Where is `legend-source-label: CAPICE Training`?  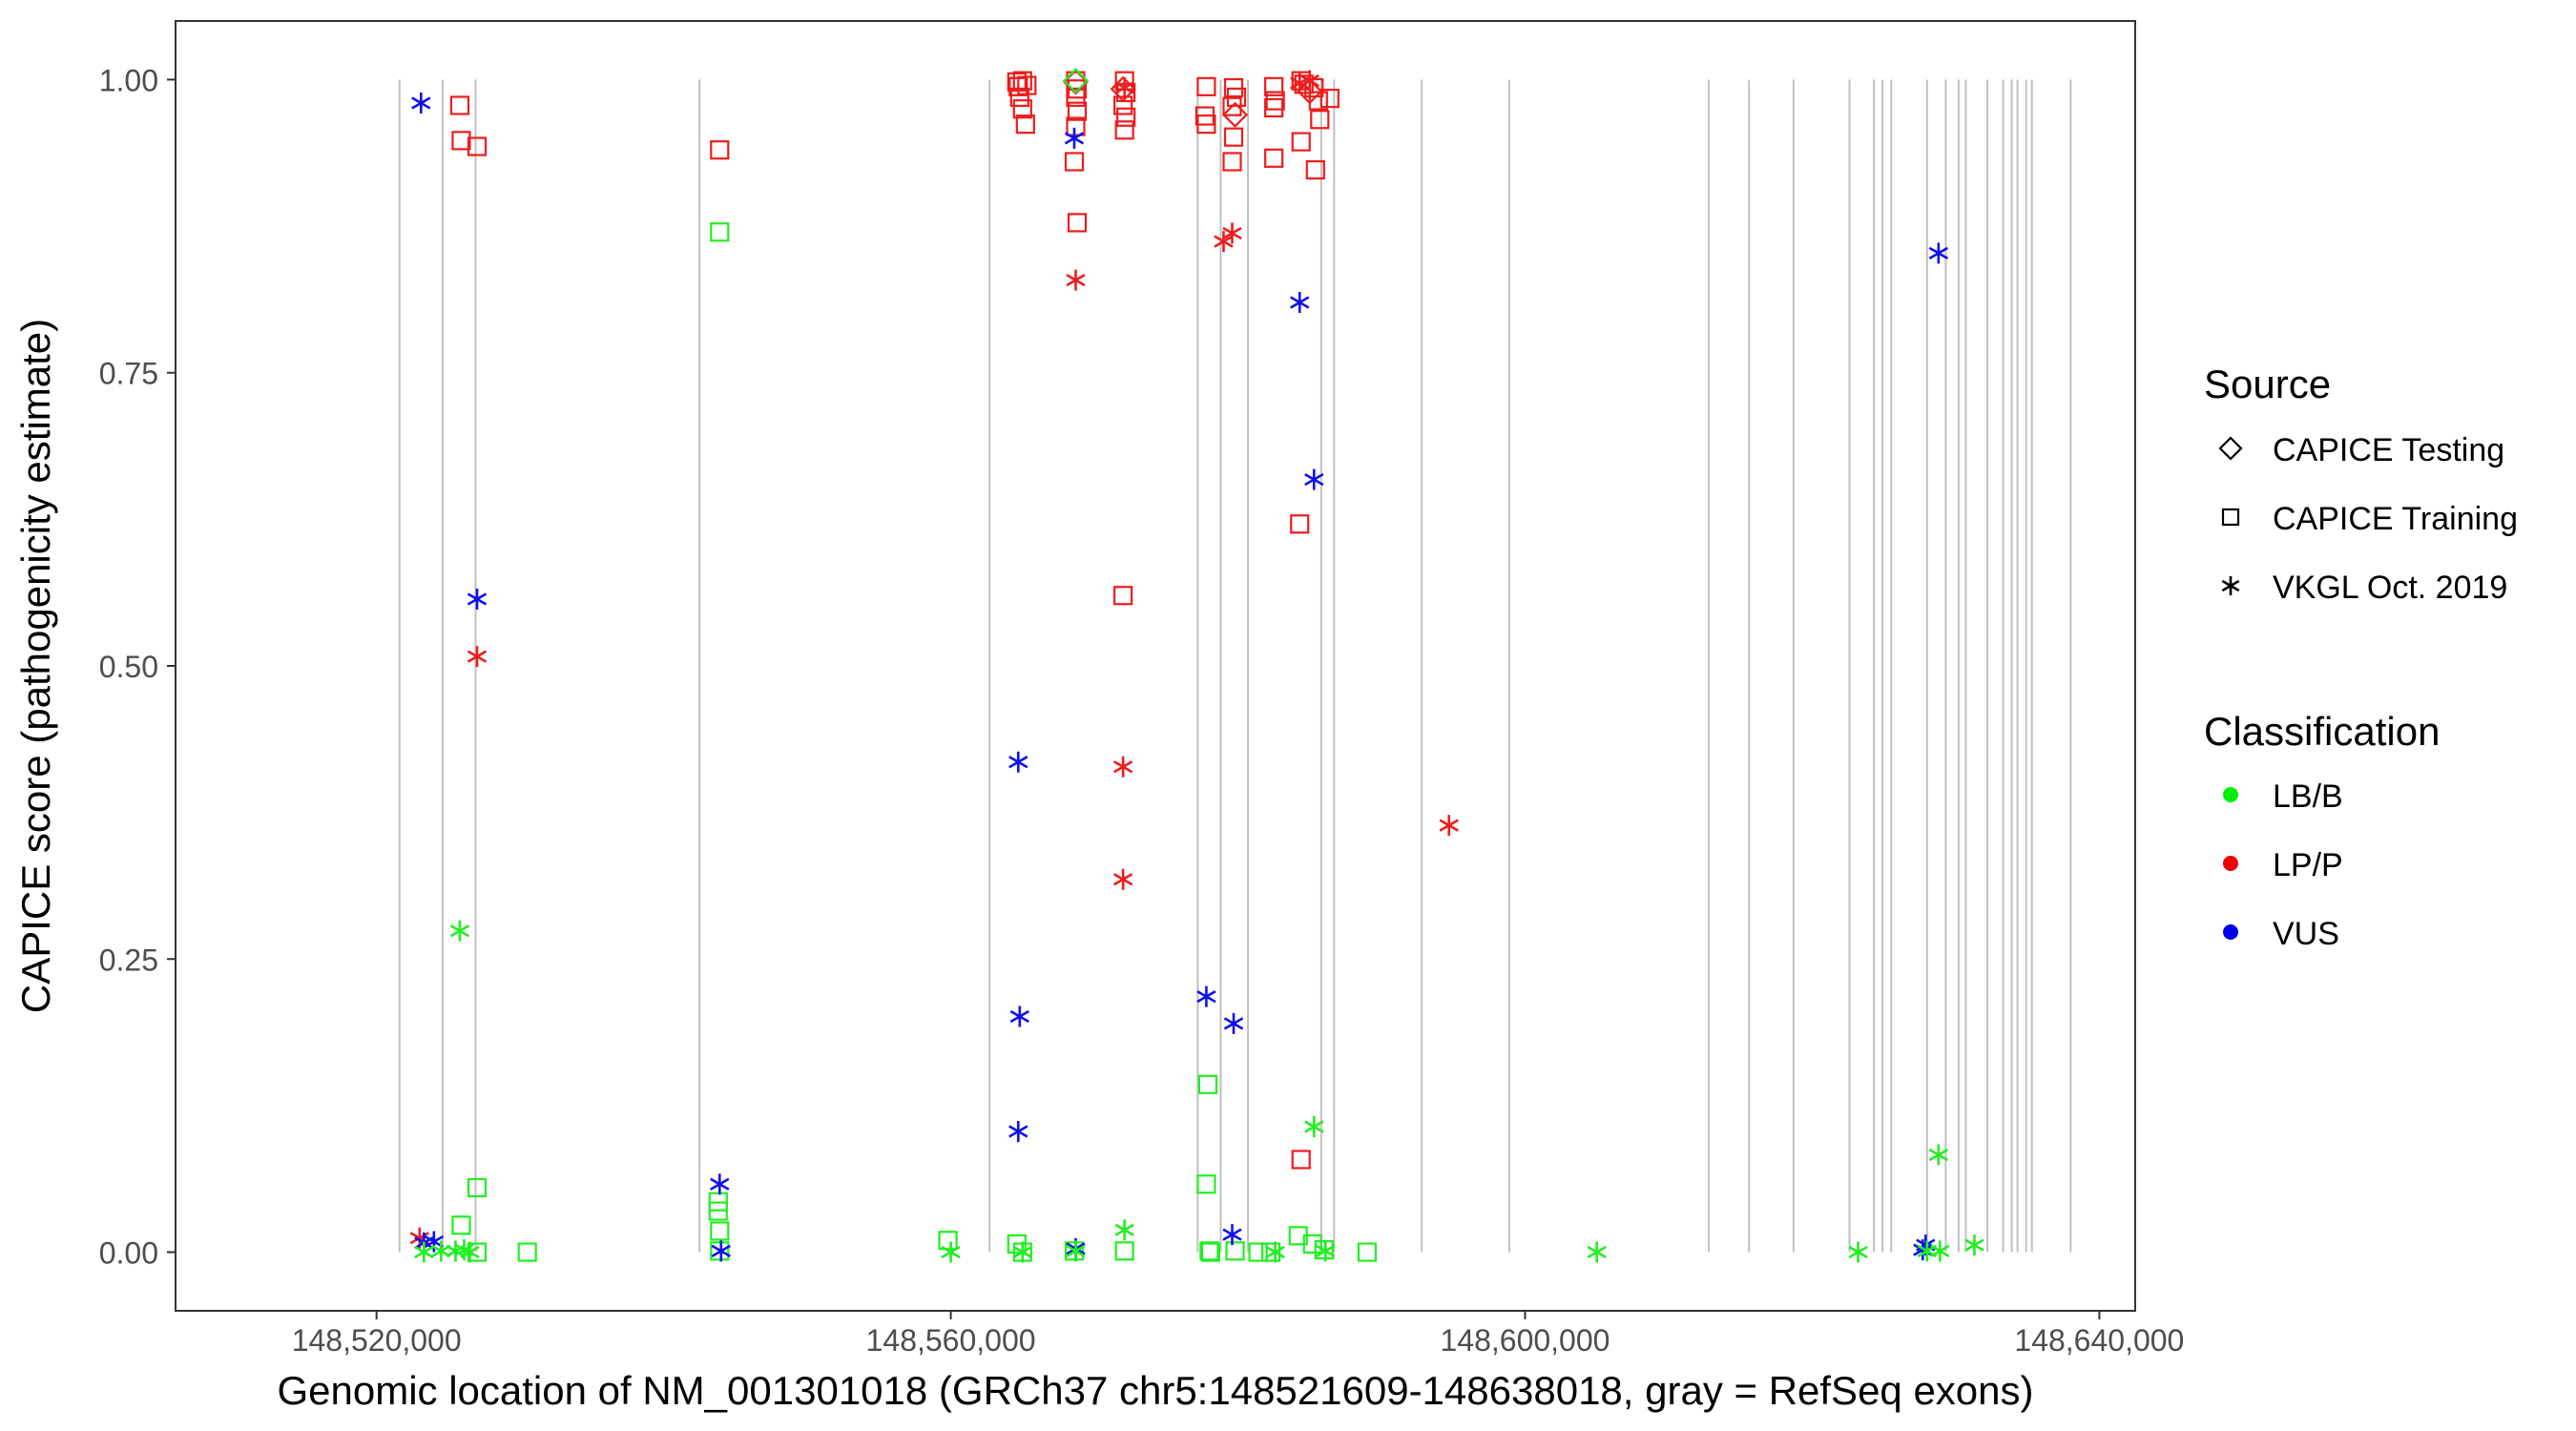
legend-source-label: CAPICE Training is located at coordinates (2395, 519).